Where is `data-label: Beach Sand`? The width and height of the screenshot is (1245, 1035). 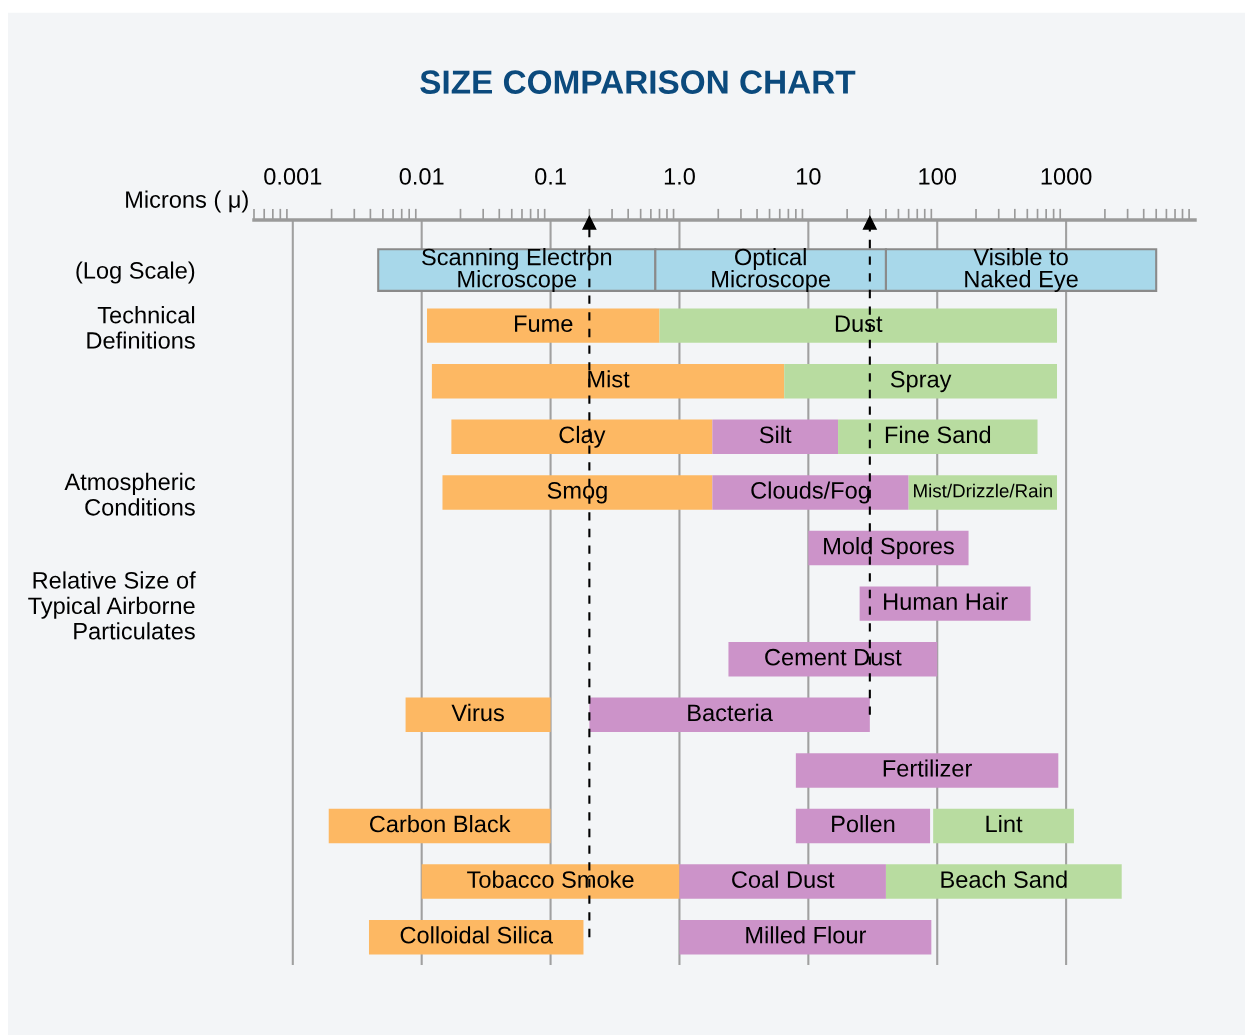 data-label: Beach Sand is located at coordinates (1004, 879).